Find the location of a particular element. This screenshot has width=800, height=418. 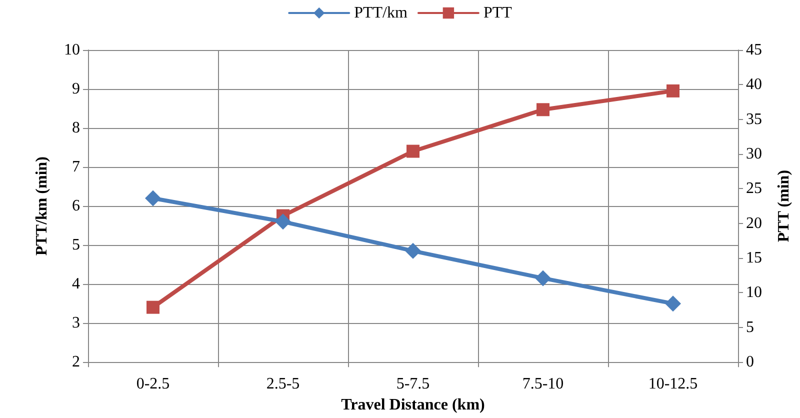

x-tick-label: 2.5-5 is located at coordinates (283, 384).